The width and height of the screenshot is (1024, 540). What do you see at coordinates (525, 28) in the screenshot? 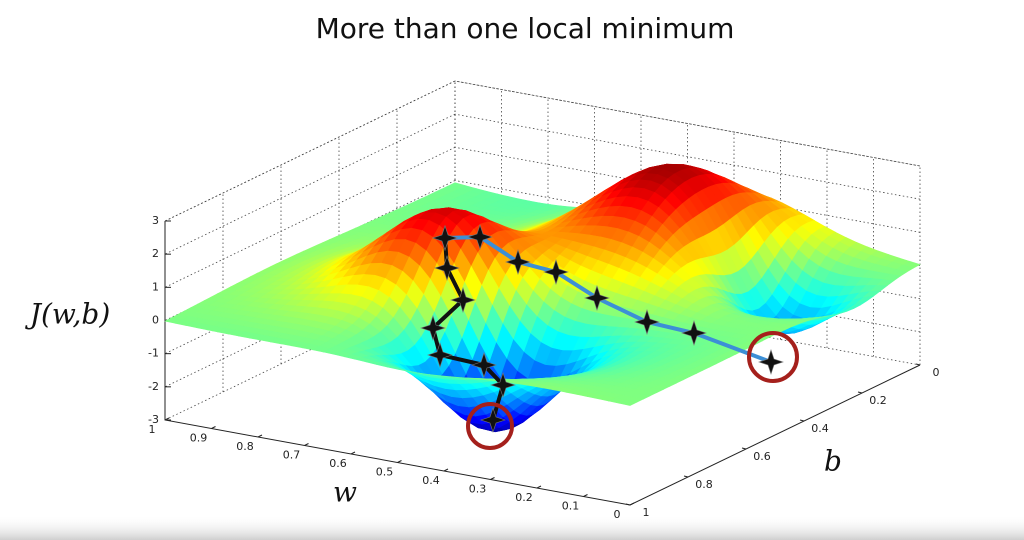
I see `chart-title: More than one local minimum` at bounding box center [525, 28].